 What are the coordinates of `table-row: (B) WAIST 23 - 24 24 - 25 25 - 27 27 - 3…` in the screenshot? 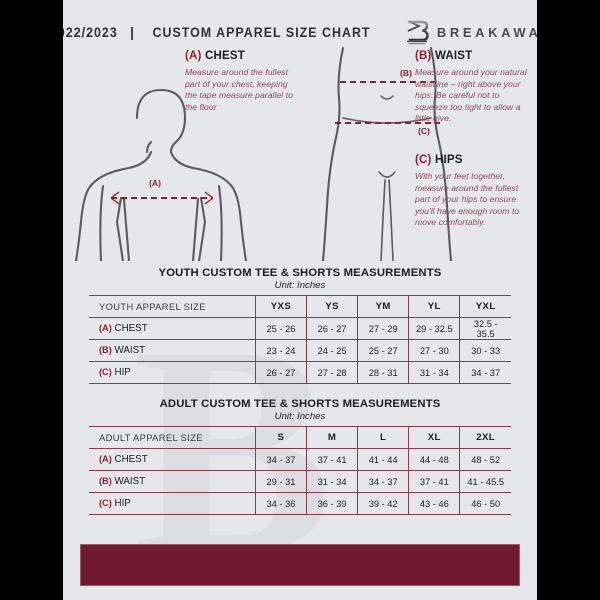 It's located at (300, 350).